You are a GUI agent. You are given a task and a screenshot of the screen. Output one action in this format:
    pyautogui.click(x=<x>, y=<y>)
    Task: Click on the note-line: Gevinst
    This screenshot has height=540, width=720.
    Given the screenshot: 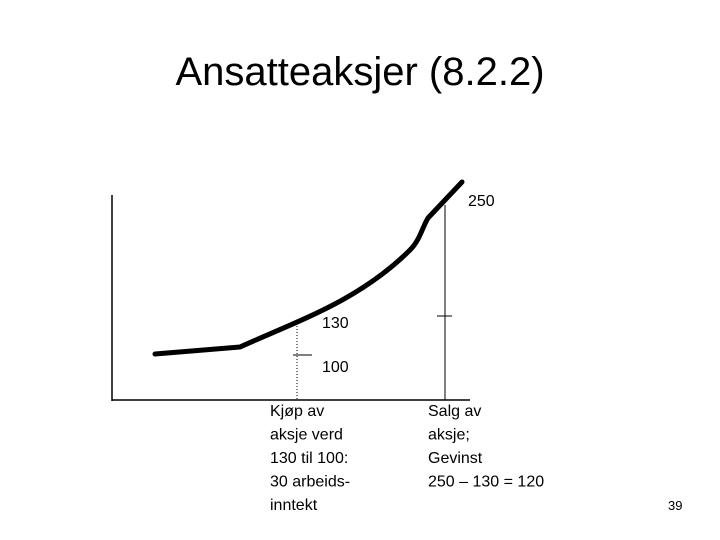 What is the action you would take?
    pyautogui.click(x=455, y=458)
    